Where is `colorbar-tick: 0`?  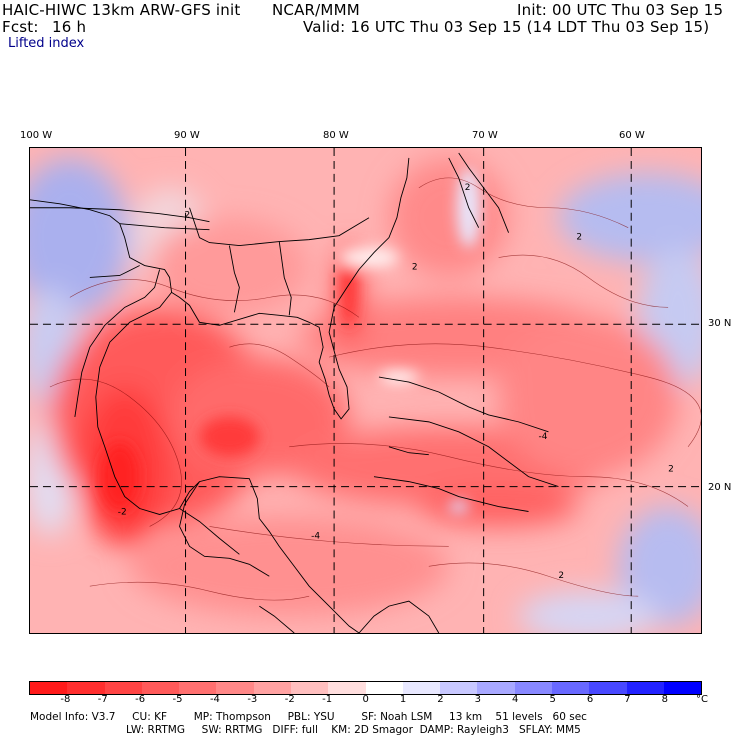
colorbar-tick: 0 is located at coordinates (365, 699).